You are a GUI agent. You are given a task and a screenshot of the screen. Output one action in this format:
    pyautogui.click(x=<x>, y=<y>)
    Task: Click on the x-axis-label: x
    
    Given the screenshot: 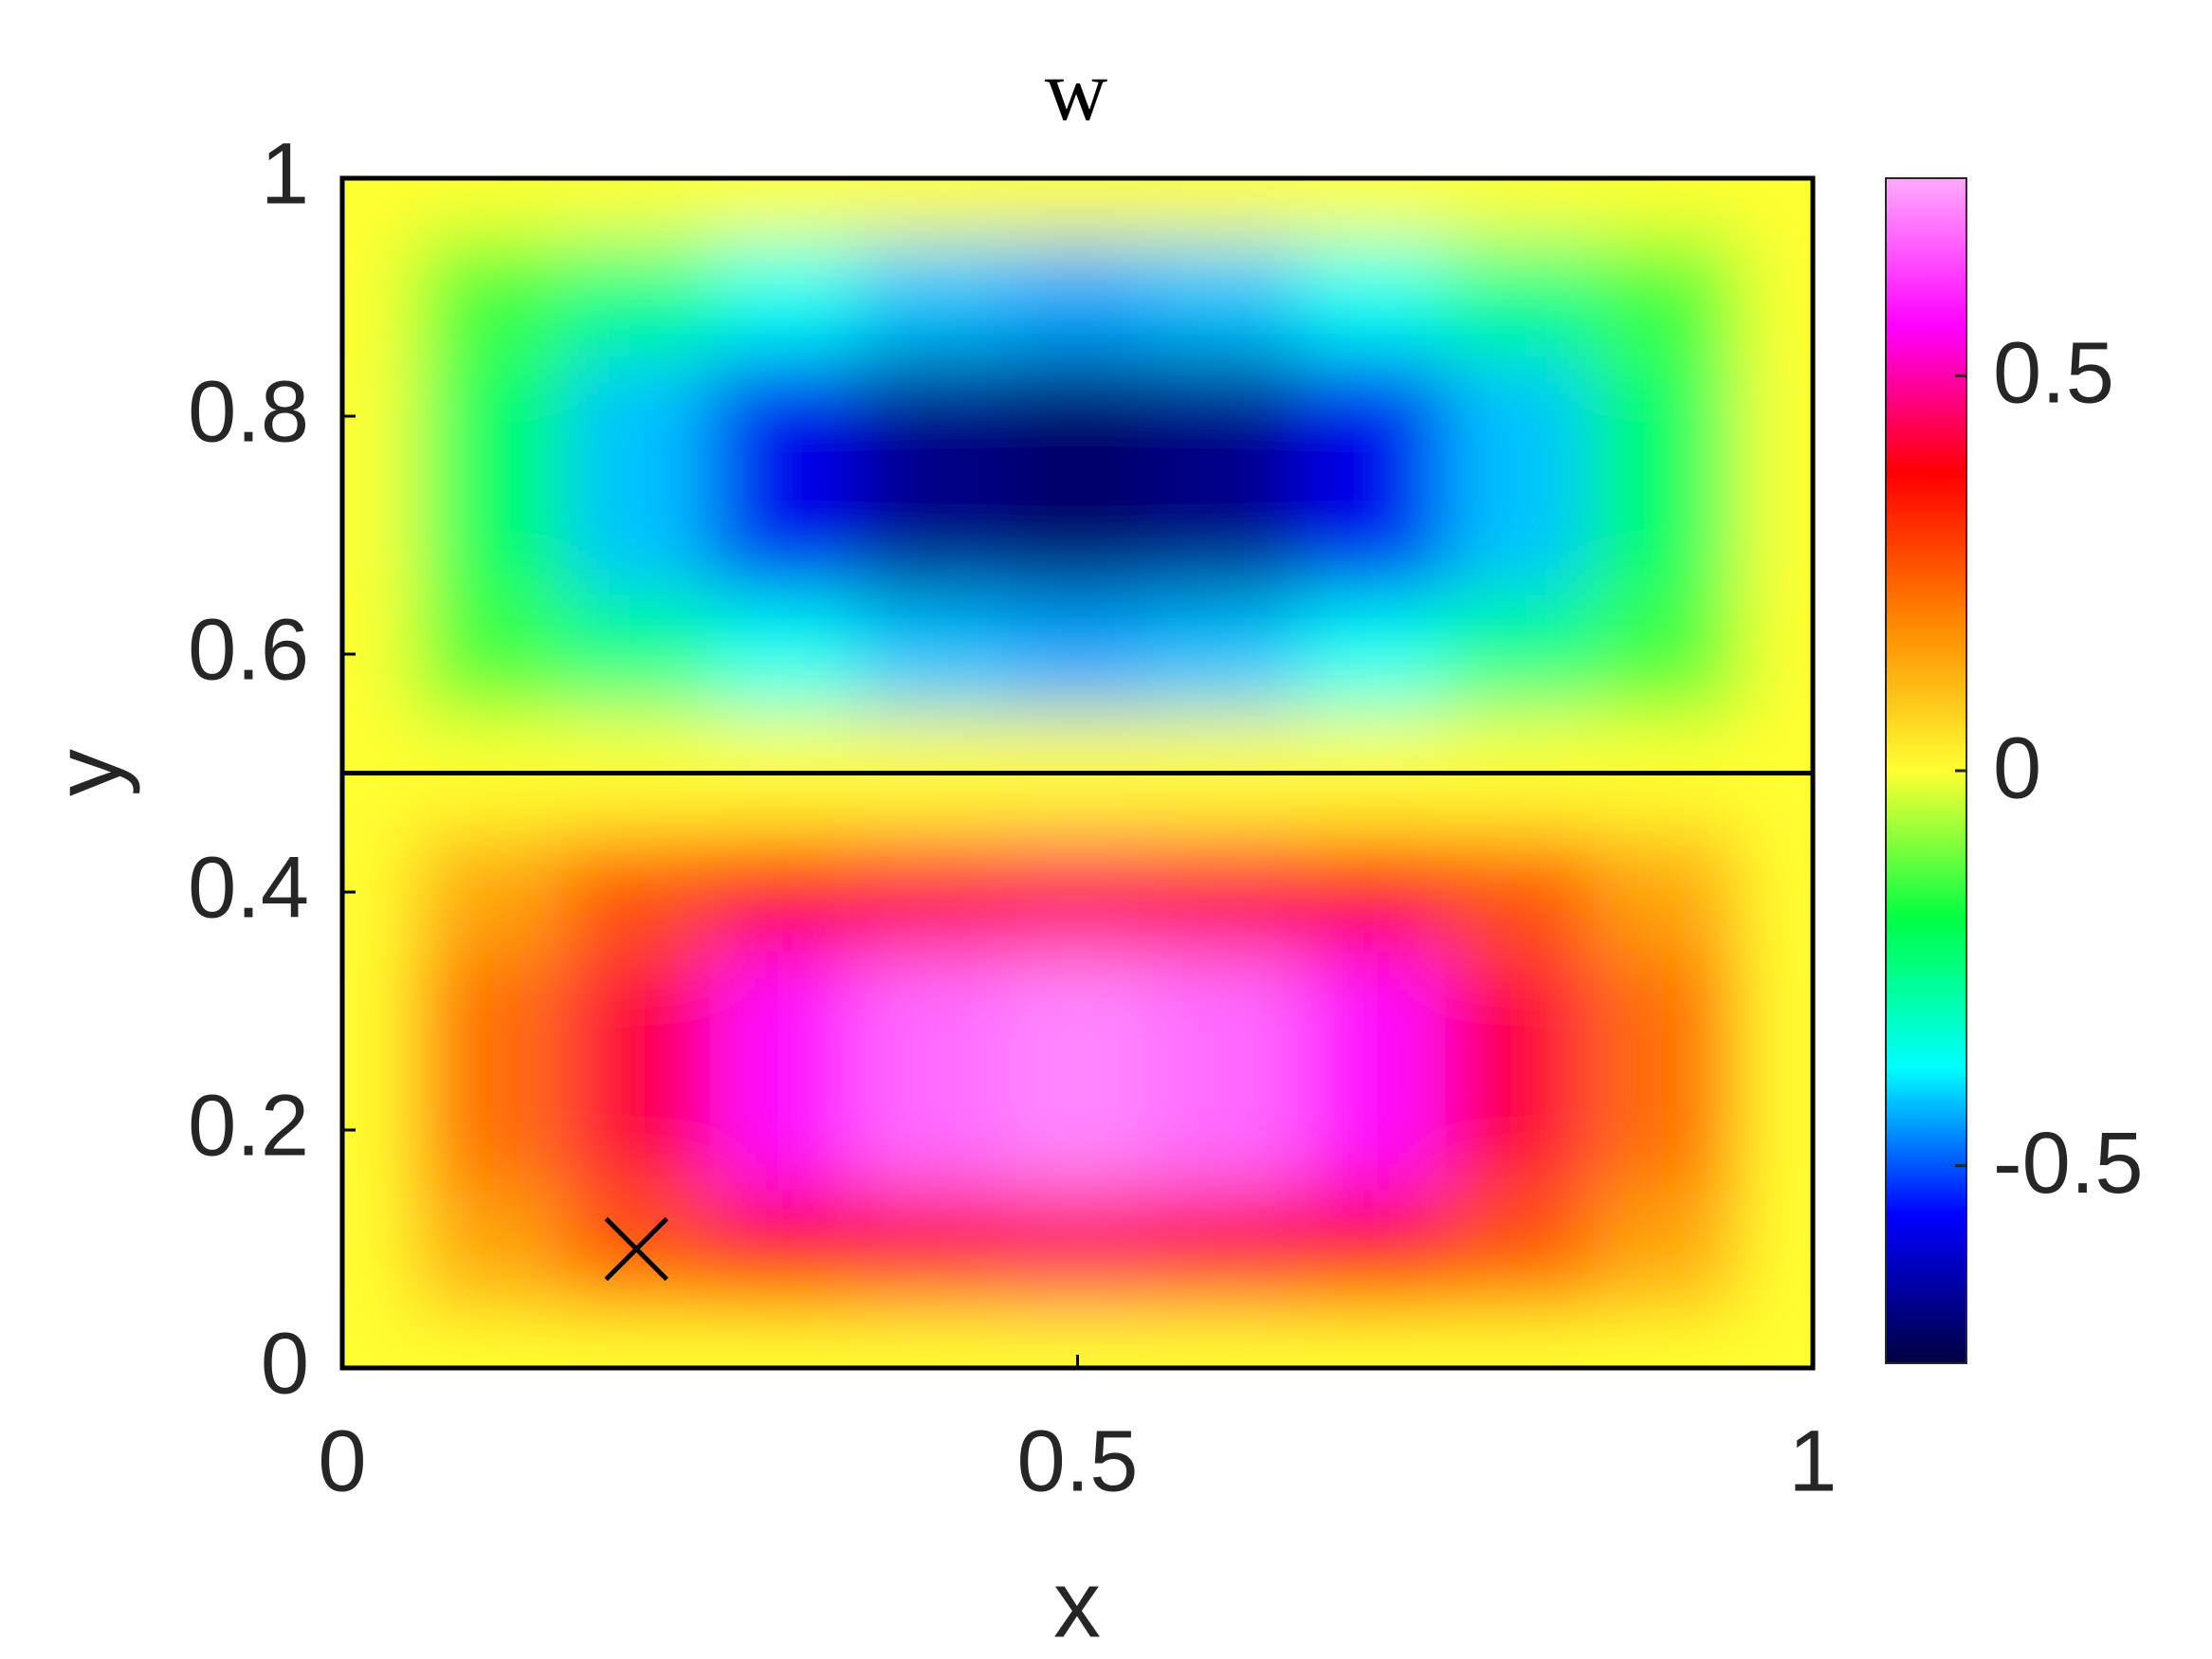 What is the action you would take?
    pyautogui.click(x=1077, y=1604)
    